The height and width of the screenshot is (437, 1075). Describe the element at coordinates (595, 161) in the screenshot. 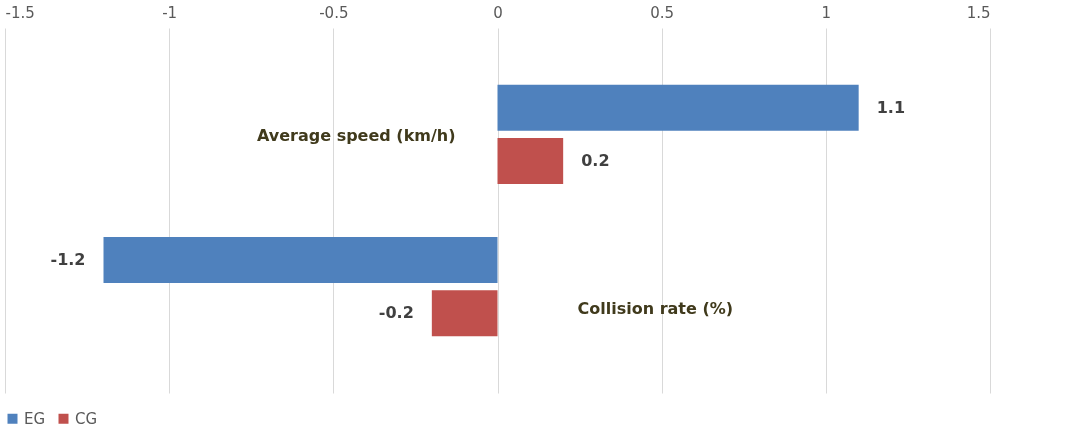

I see `data-label: 0.2` at that location.